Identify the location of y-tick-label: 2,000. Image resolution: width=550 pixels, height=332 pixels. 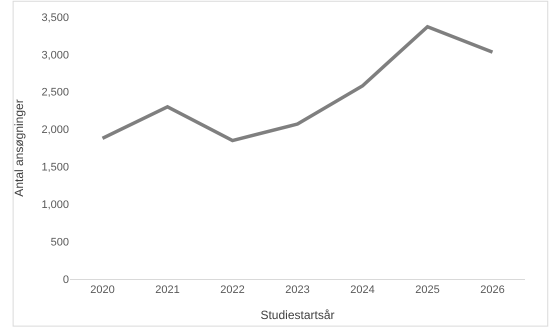
(55, 130).